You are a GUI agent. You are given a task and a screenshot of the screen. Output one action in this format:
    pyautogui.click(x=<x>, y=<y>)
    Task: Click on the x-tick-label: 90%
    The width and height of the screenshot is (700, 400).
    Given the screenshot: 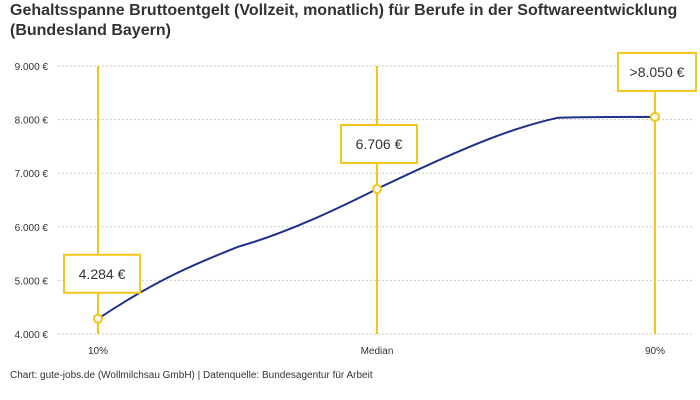 What is the action you would take?
    pyautogui.click(x=655, y=351)
    